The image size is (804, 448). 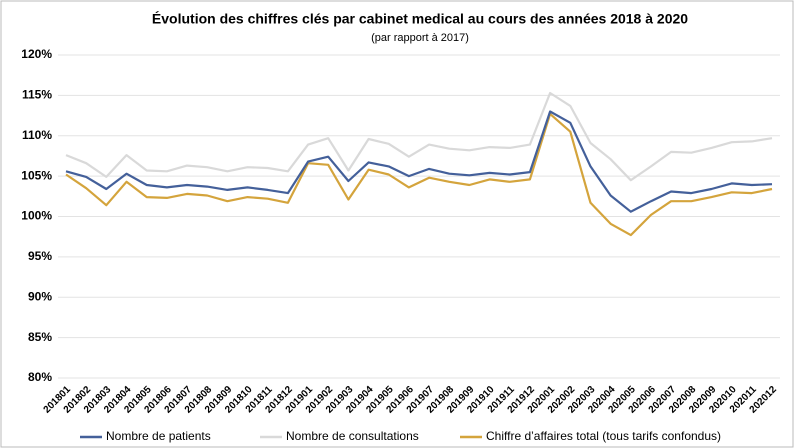 What do you see at coordinates (352, 436) in the screenshot?
I see `legend-label: Nombre de consultations` at bounding box center [352, 436].